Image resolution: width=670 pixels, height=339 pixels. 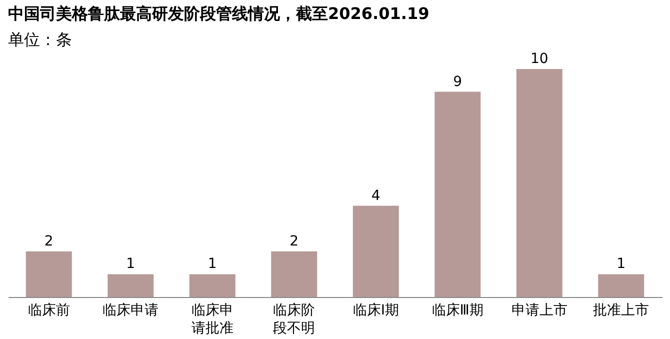 What do you see at coordinates (539, 310) in the screenshot?
I see `x-tick-label: 申请上市` at bounding box center [539, 310].